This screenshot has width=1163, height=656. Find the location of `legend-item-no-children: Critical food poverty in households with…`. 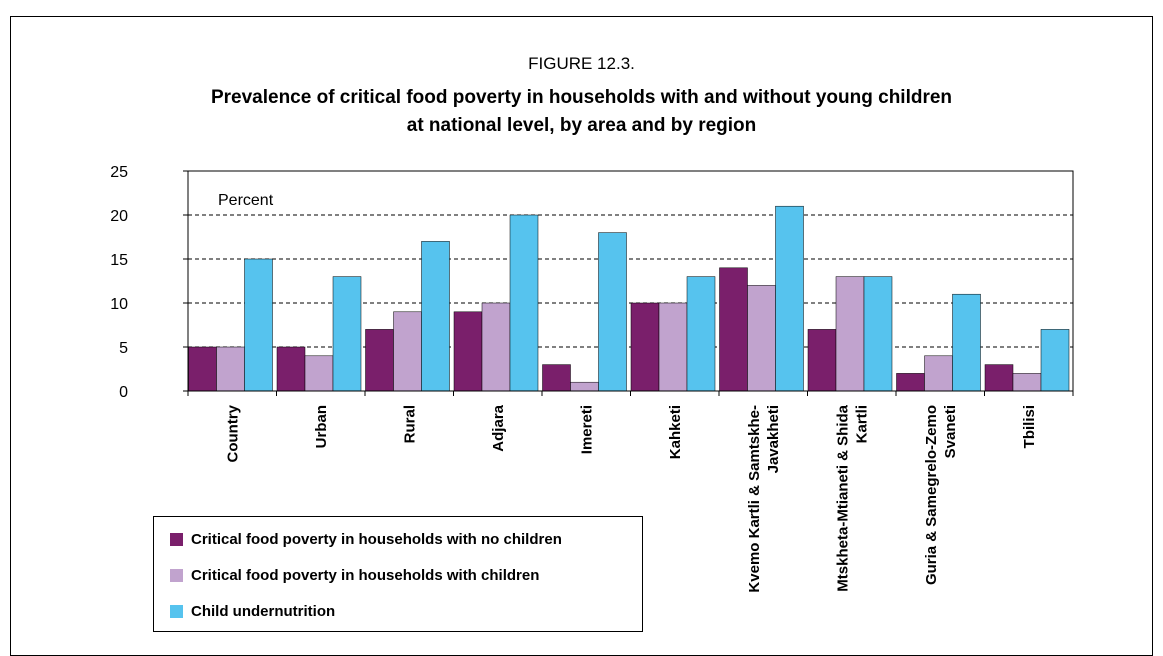

legend-item-no-children: Critical food poverty in households with… is located at coordinates (366, 539).